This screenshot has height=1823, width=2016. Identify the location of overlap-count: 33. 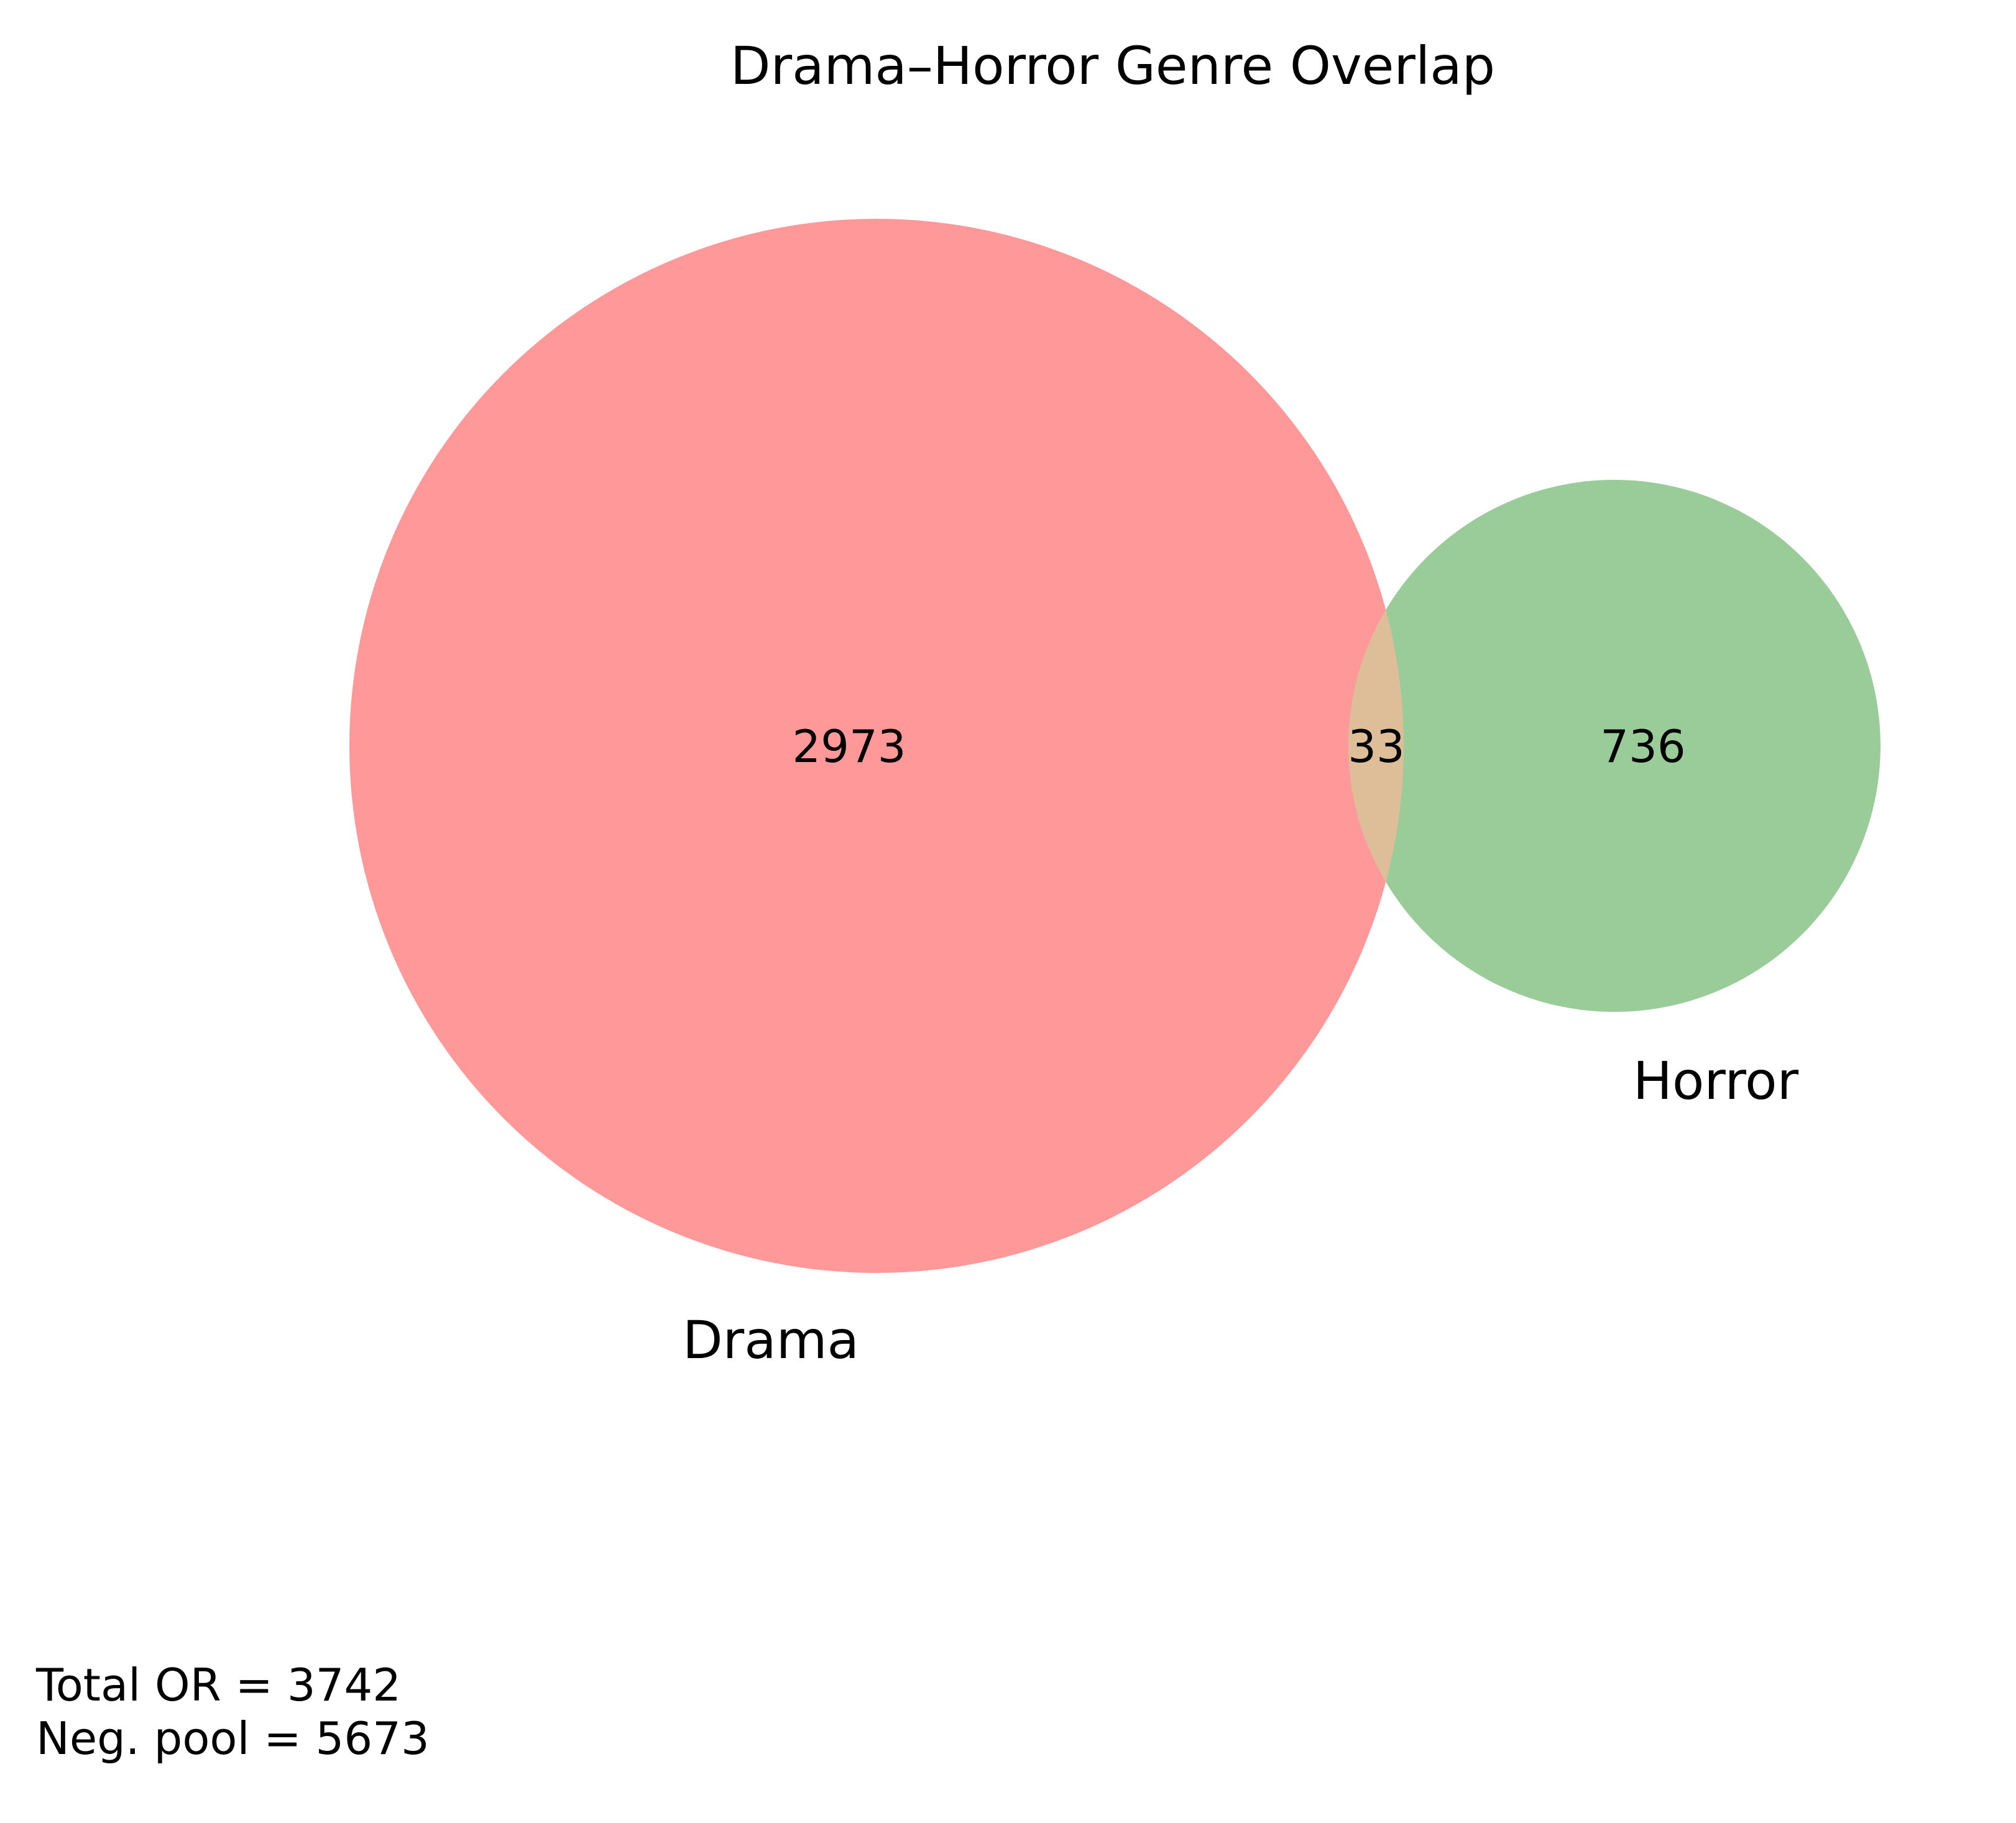
(1376, 746).